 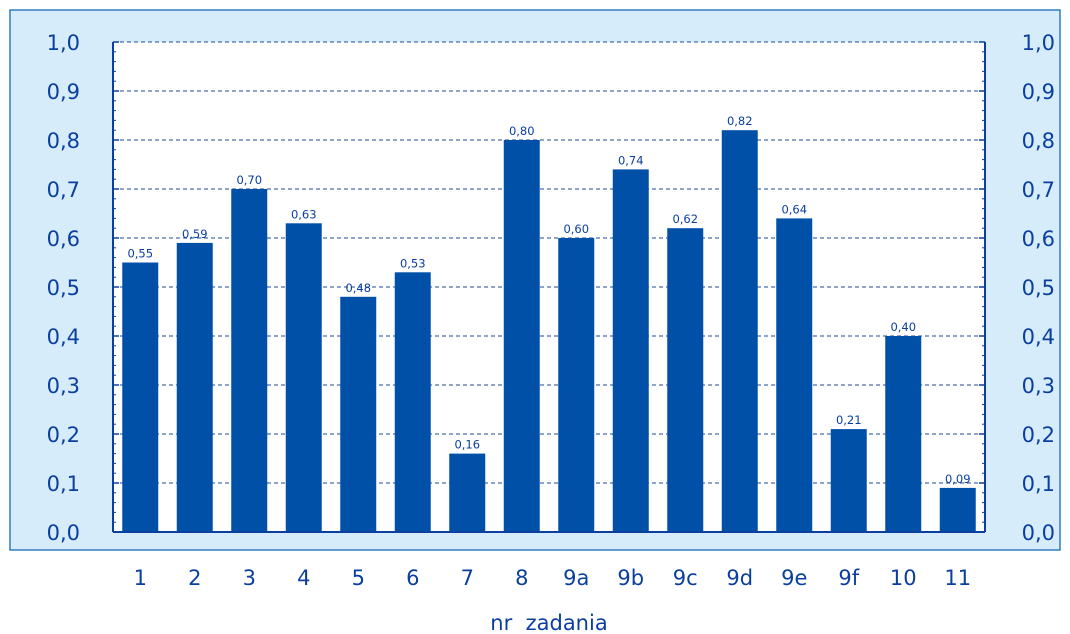 What do you see at coordinates (576, 578) in the screenshot?
I see `x-tick-label: 9a` at bounding box center [576, 578].